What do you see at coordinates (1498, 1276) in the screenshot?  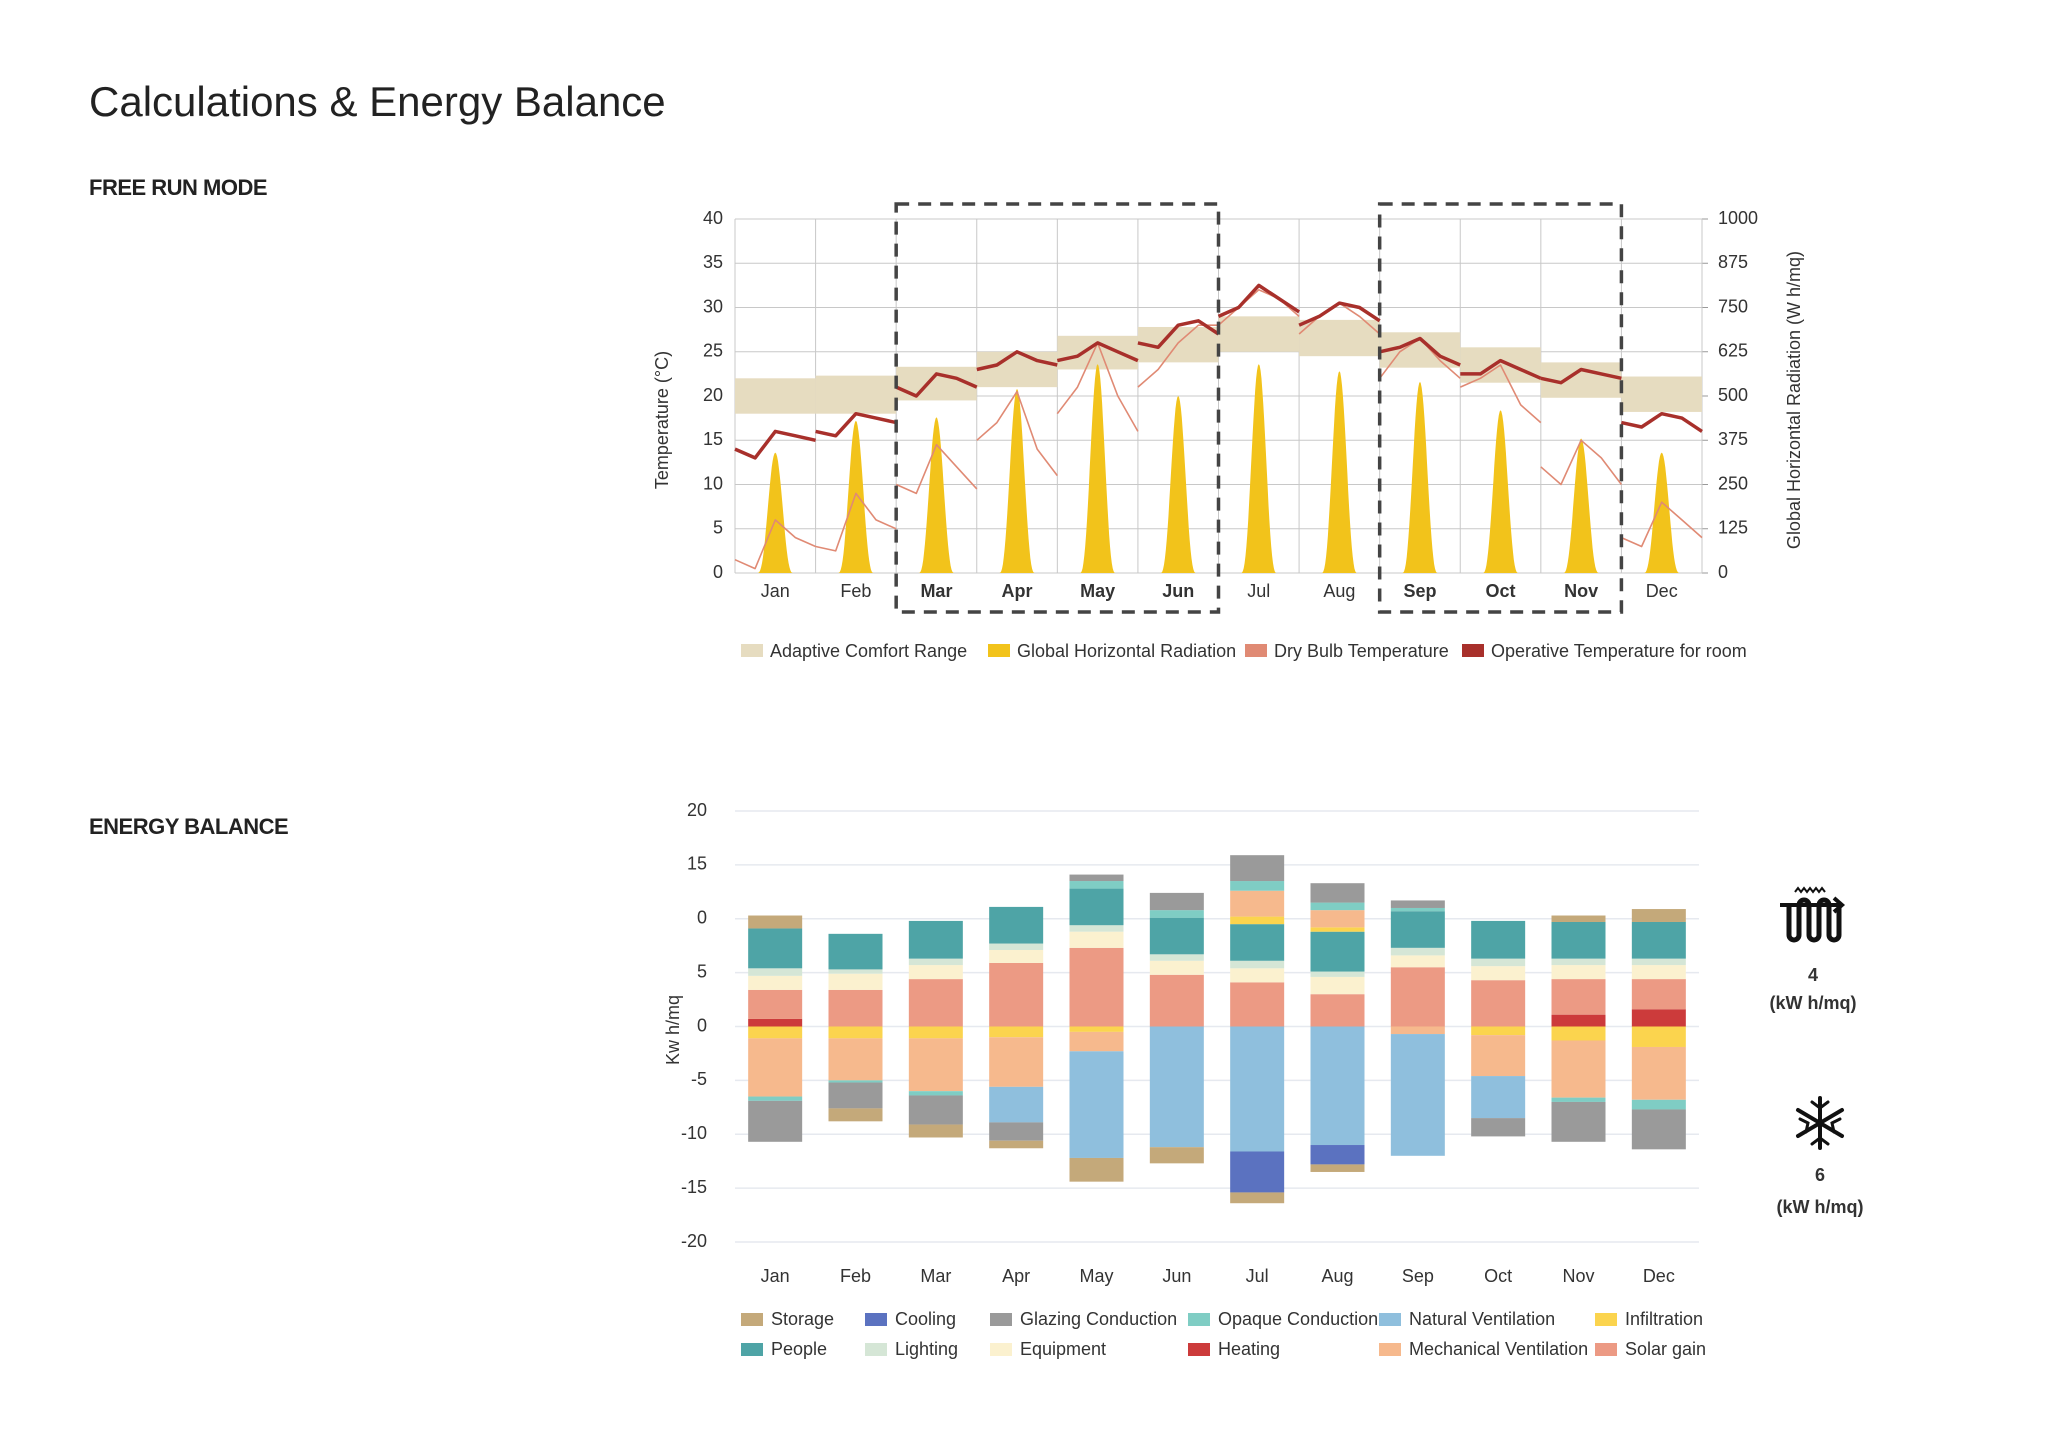 I see `x-tick-label: Oct` at bounding box center [1498, 1276].